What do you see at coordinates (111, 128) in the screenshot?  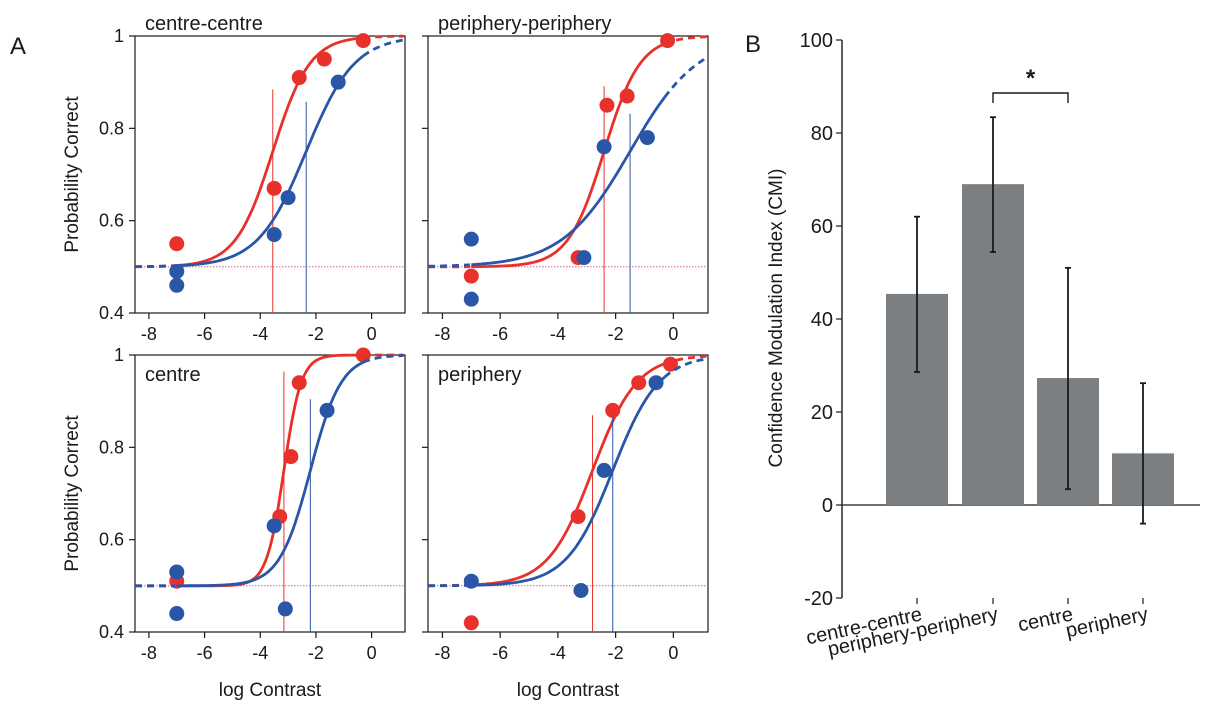 I see `y-tick-label: 0.8` at bounding box center [111, 128].